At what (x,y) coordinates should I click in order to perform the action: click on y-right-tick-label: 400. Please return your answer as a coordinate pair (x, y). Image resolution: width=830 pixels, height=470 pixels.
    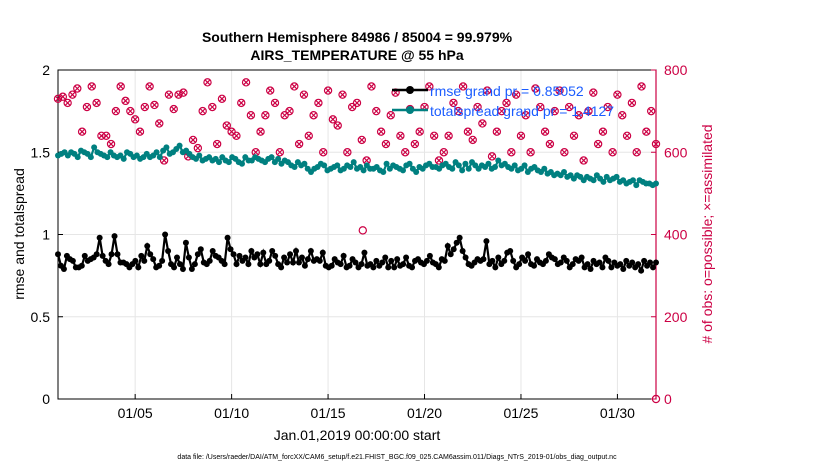
    Looking at the image, I should click on (676, 235).